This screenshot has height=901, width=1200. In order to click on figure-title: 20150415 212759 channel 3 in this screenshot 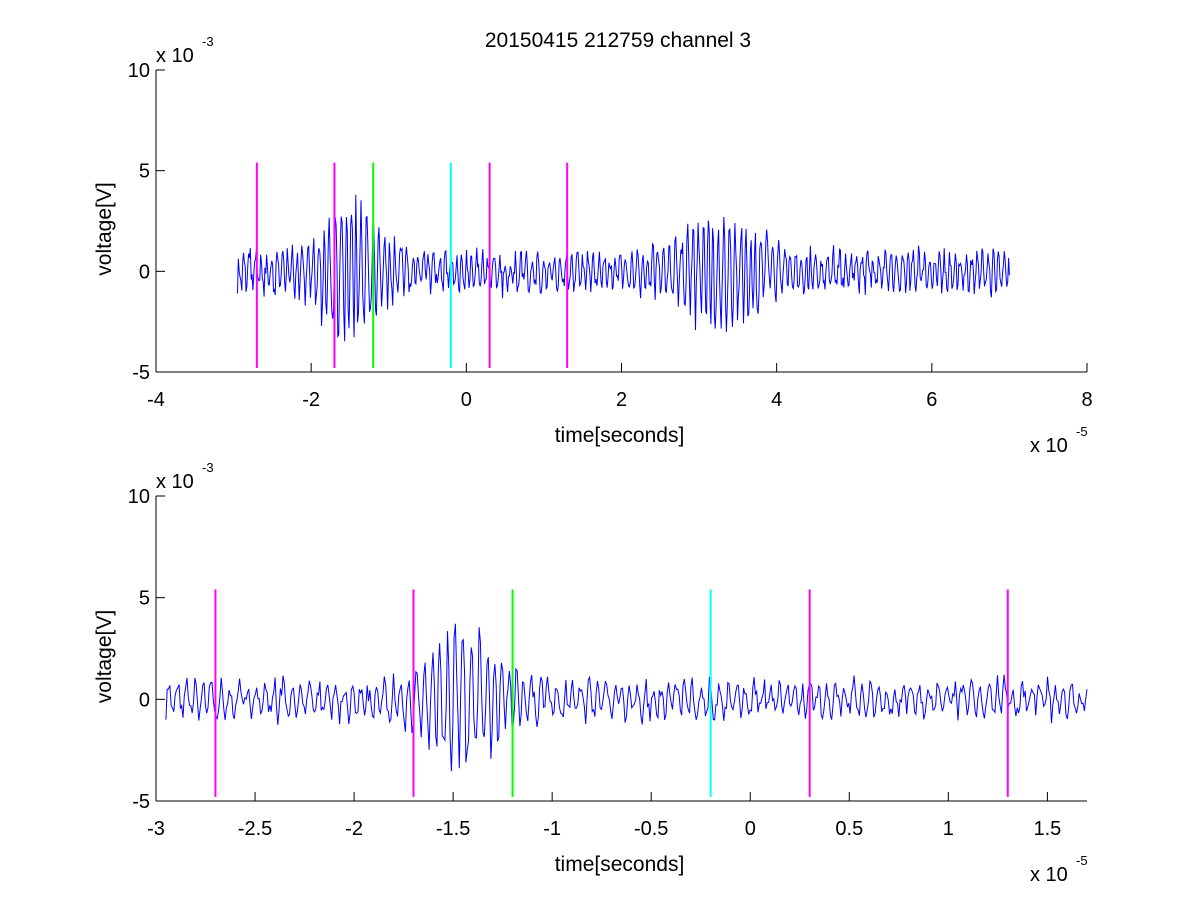, I will do `click(618, 40)`.